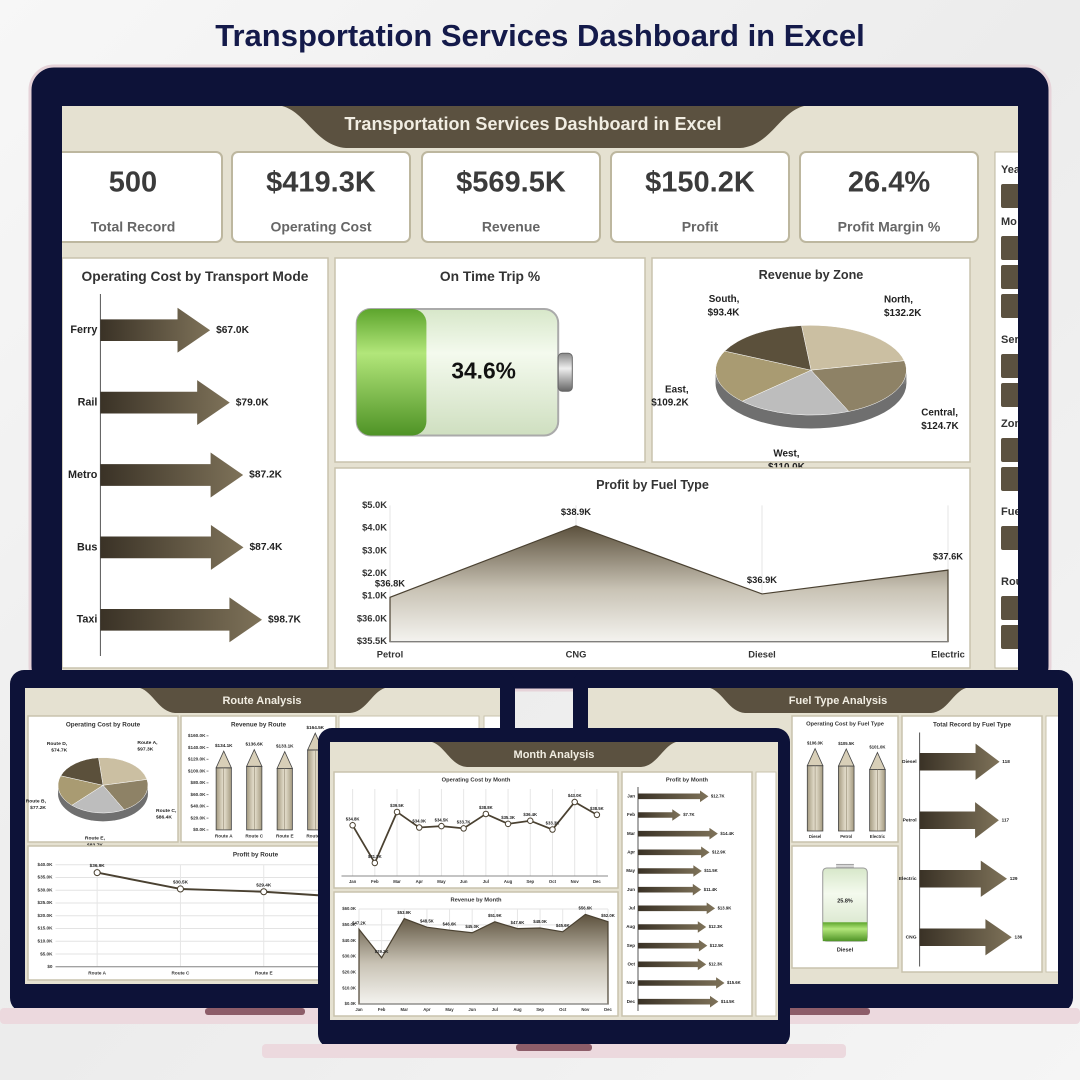  Describe the element at coordinates (898, 300) in the screenshot. I see `category-label: North,` at that location.